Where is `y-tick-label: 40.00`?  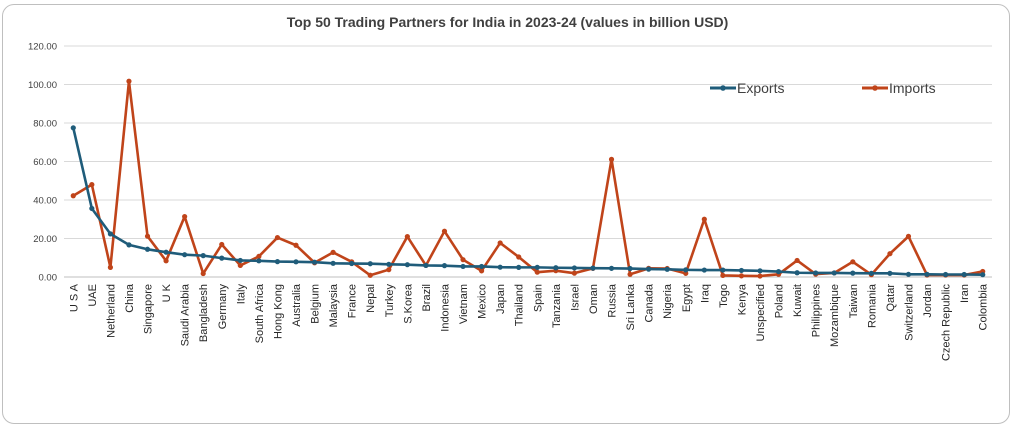 y-tick-label: 40.00 is located at coordinates (45, 201).